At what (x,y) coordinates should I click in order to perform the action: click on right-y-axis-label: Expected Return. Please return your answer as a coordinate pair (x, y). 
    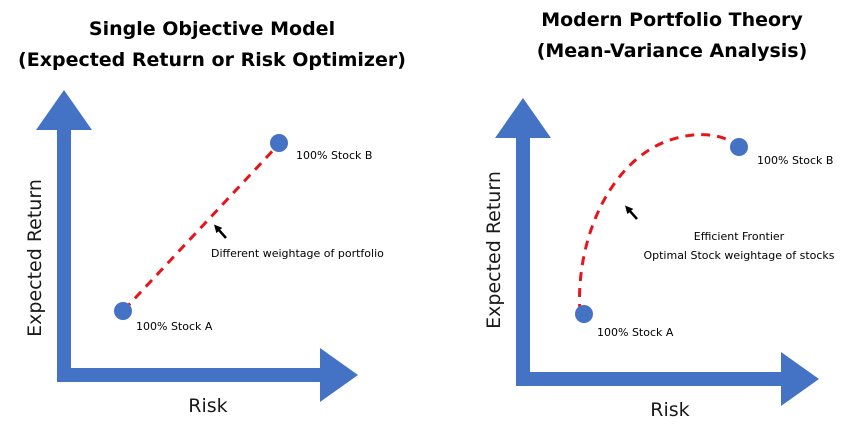
    Looking at the image, I should click on (494, 250).